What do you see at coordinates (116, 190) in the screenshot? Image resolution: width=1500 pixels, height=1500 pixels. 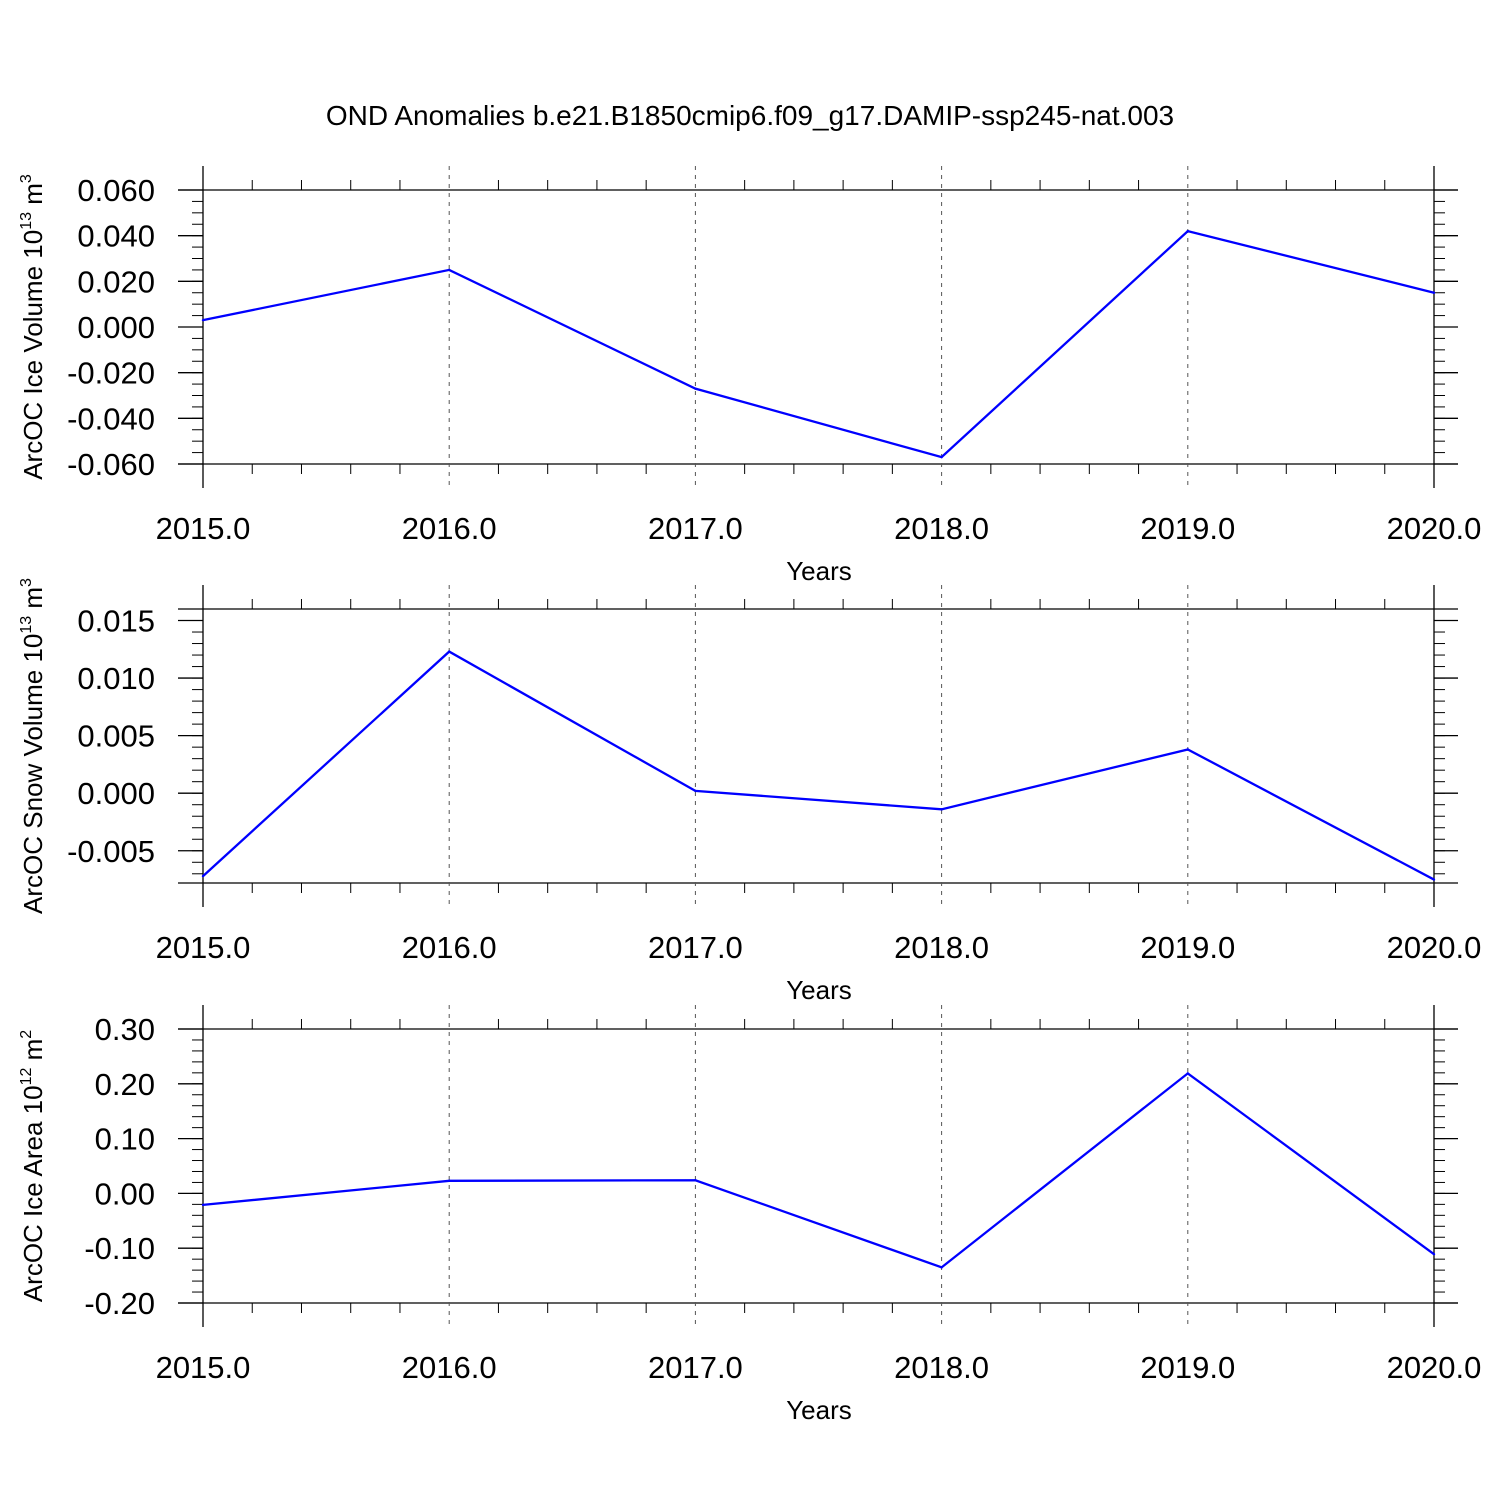 I see `y-tick-label: 0.060` at bounding box center [116, 190].